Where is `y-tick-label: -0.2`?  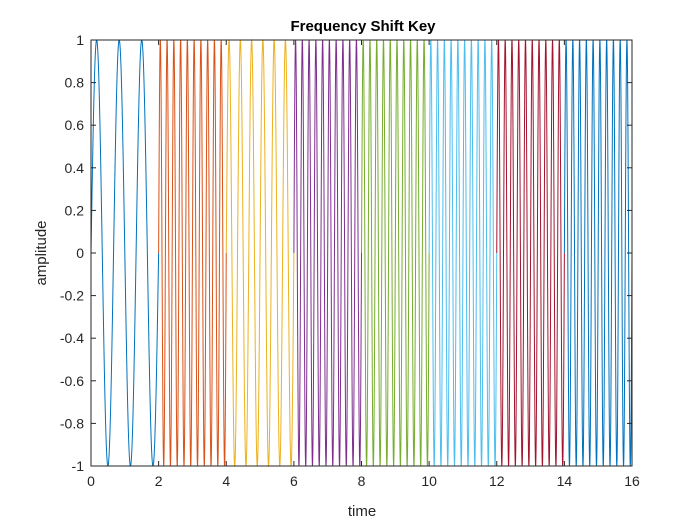
y-tick-label: -0.2 is located at coordinates (72, 296).